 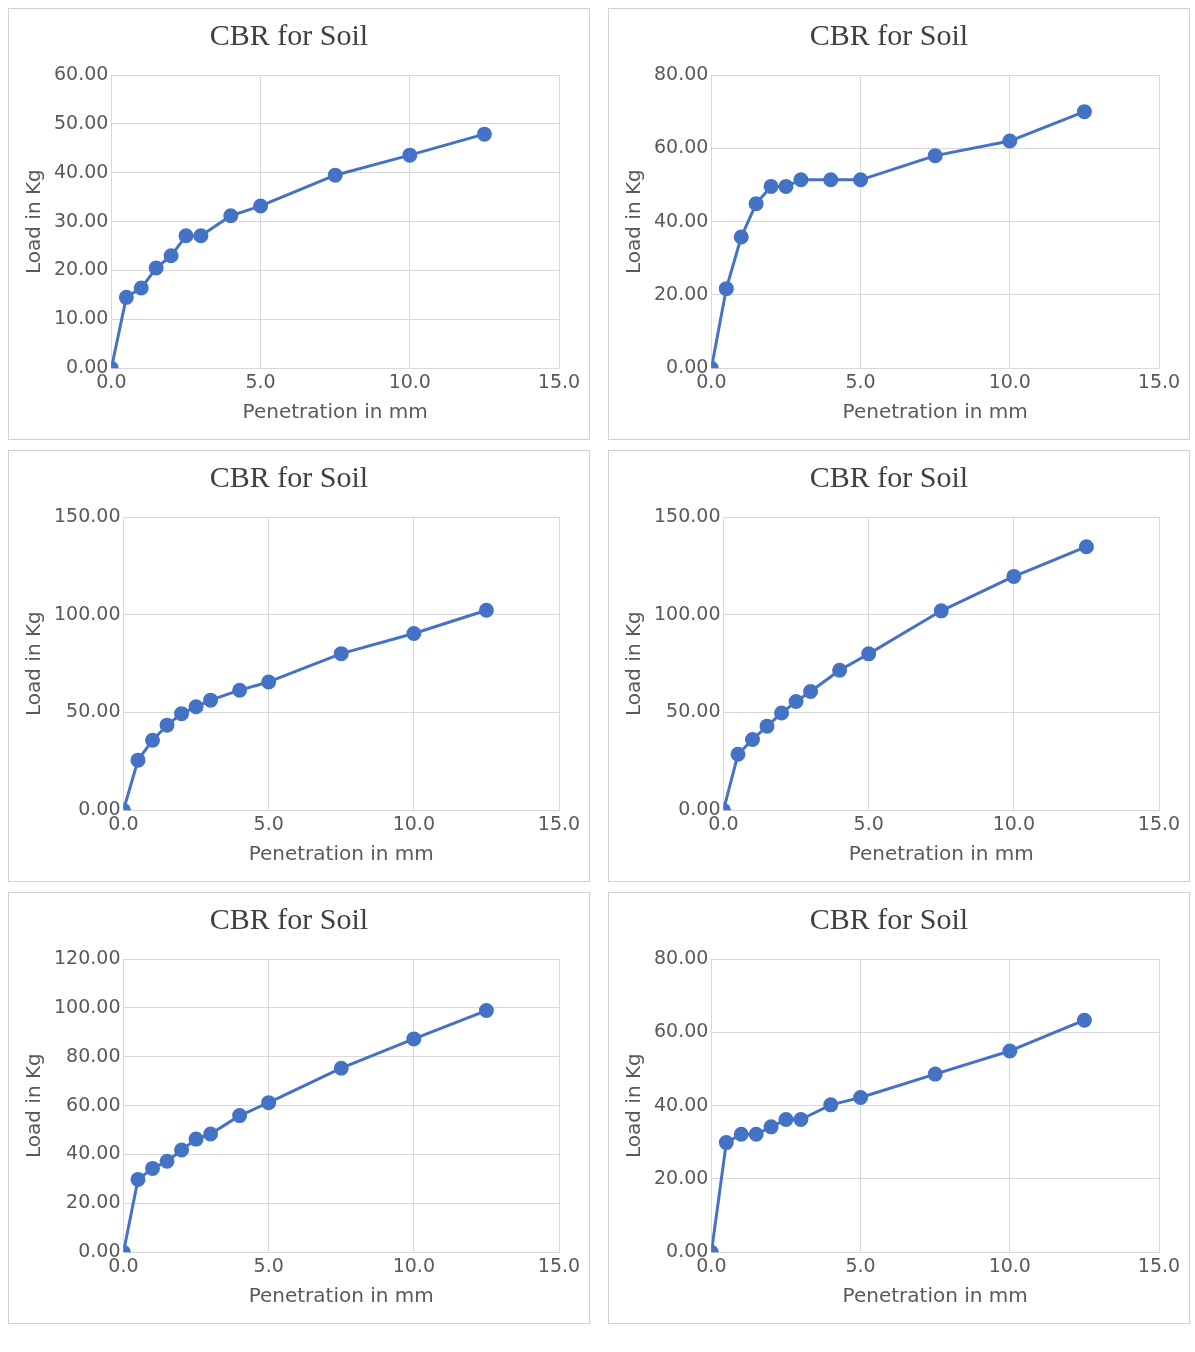 I want to click on y-tick-label: 120.00, so click(x=87, y=956).